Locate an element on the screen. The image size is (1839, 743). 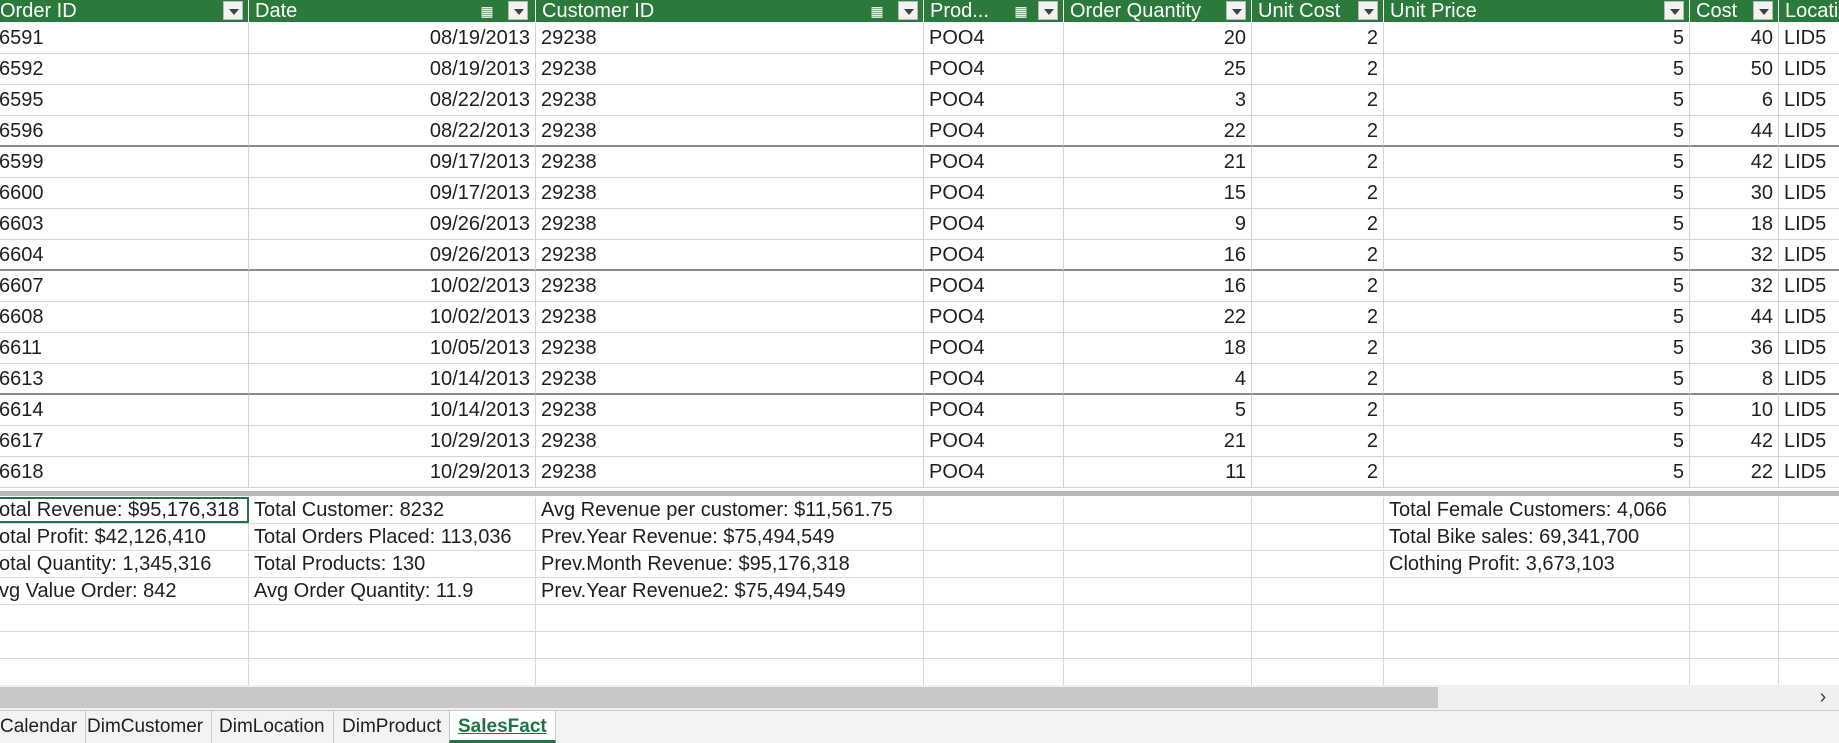
header-location: Locati is located at coordinates (1809, 11).